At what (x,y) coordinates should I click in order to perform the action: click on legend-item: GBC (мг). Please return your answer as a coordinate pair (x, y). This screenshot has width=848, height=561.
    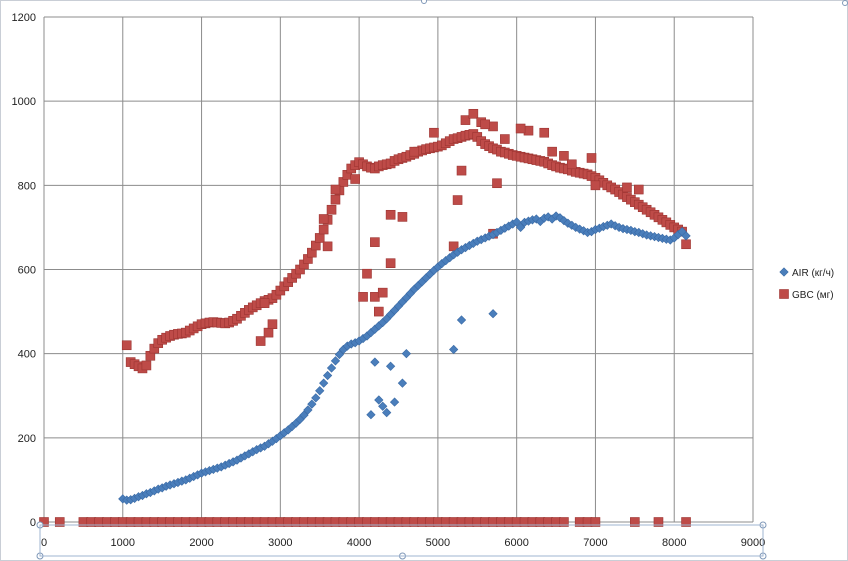
    Looking at the image, I should click on (806, 295).